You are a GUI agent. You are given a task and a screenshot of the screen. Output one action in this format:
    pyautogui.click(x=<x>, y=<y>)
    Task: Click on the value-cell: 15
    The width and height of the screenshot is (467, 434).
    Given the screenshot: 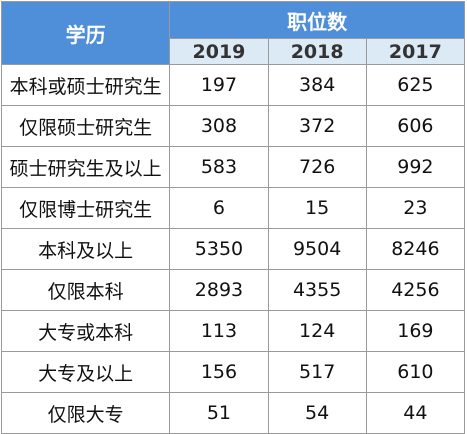 What is the action you would take?
    pyautogui.click(x=317, y=208)
    